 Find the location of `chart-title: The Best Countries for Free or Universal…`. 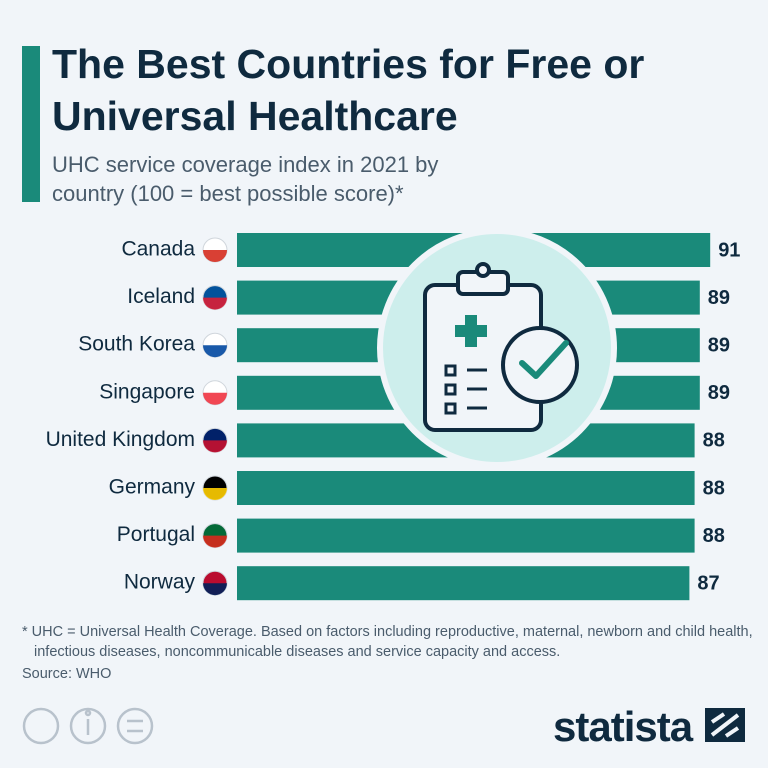

chart-title: The Best Countries for Free or Universal… is located at coordinates (348, 90).